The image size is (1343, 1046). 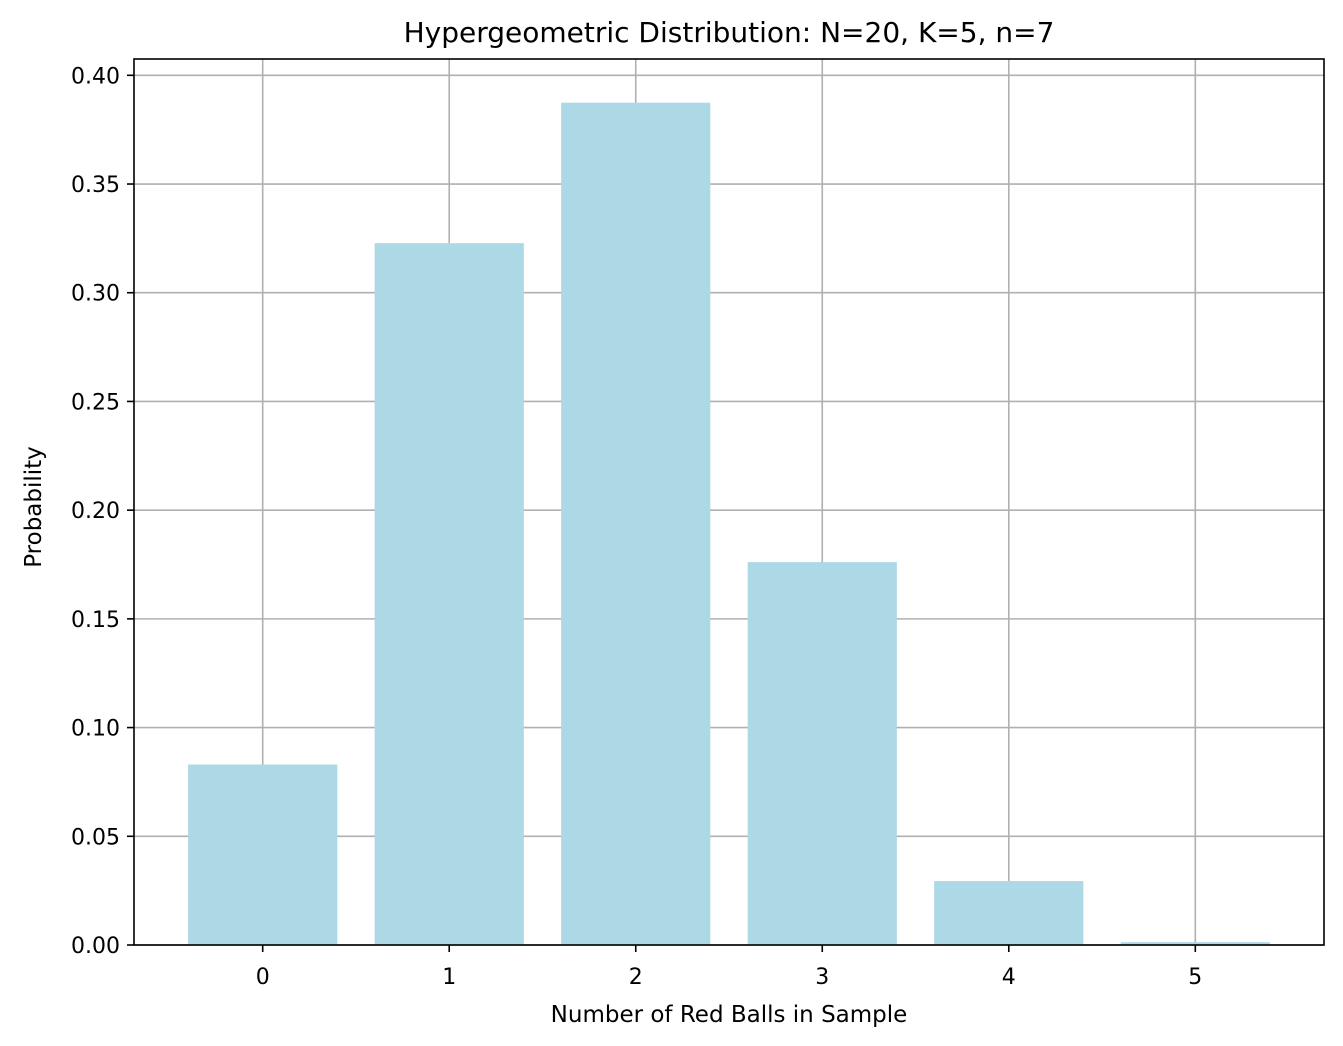 I want to click on x-tick-label: 1, so click(x=449, y=977).